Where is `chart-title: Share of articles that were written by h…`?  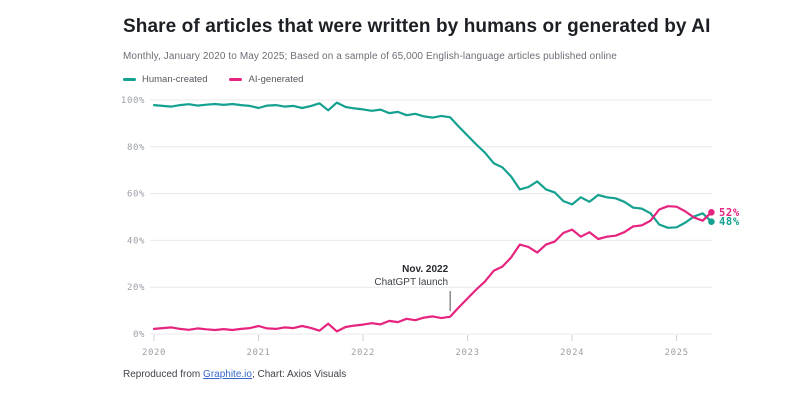 chart-title: Share of articles that were written by h… is located at coordinates (417, 26).